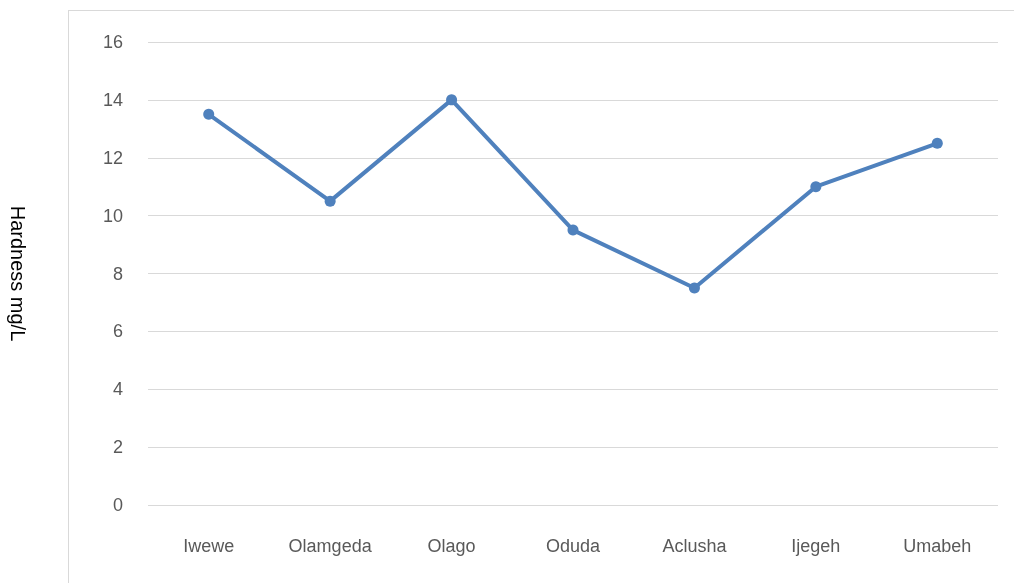 The width and height of the screenshot is (1014, 583). I want to click on x-tick-label: Oduda, so click(573, 546).